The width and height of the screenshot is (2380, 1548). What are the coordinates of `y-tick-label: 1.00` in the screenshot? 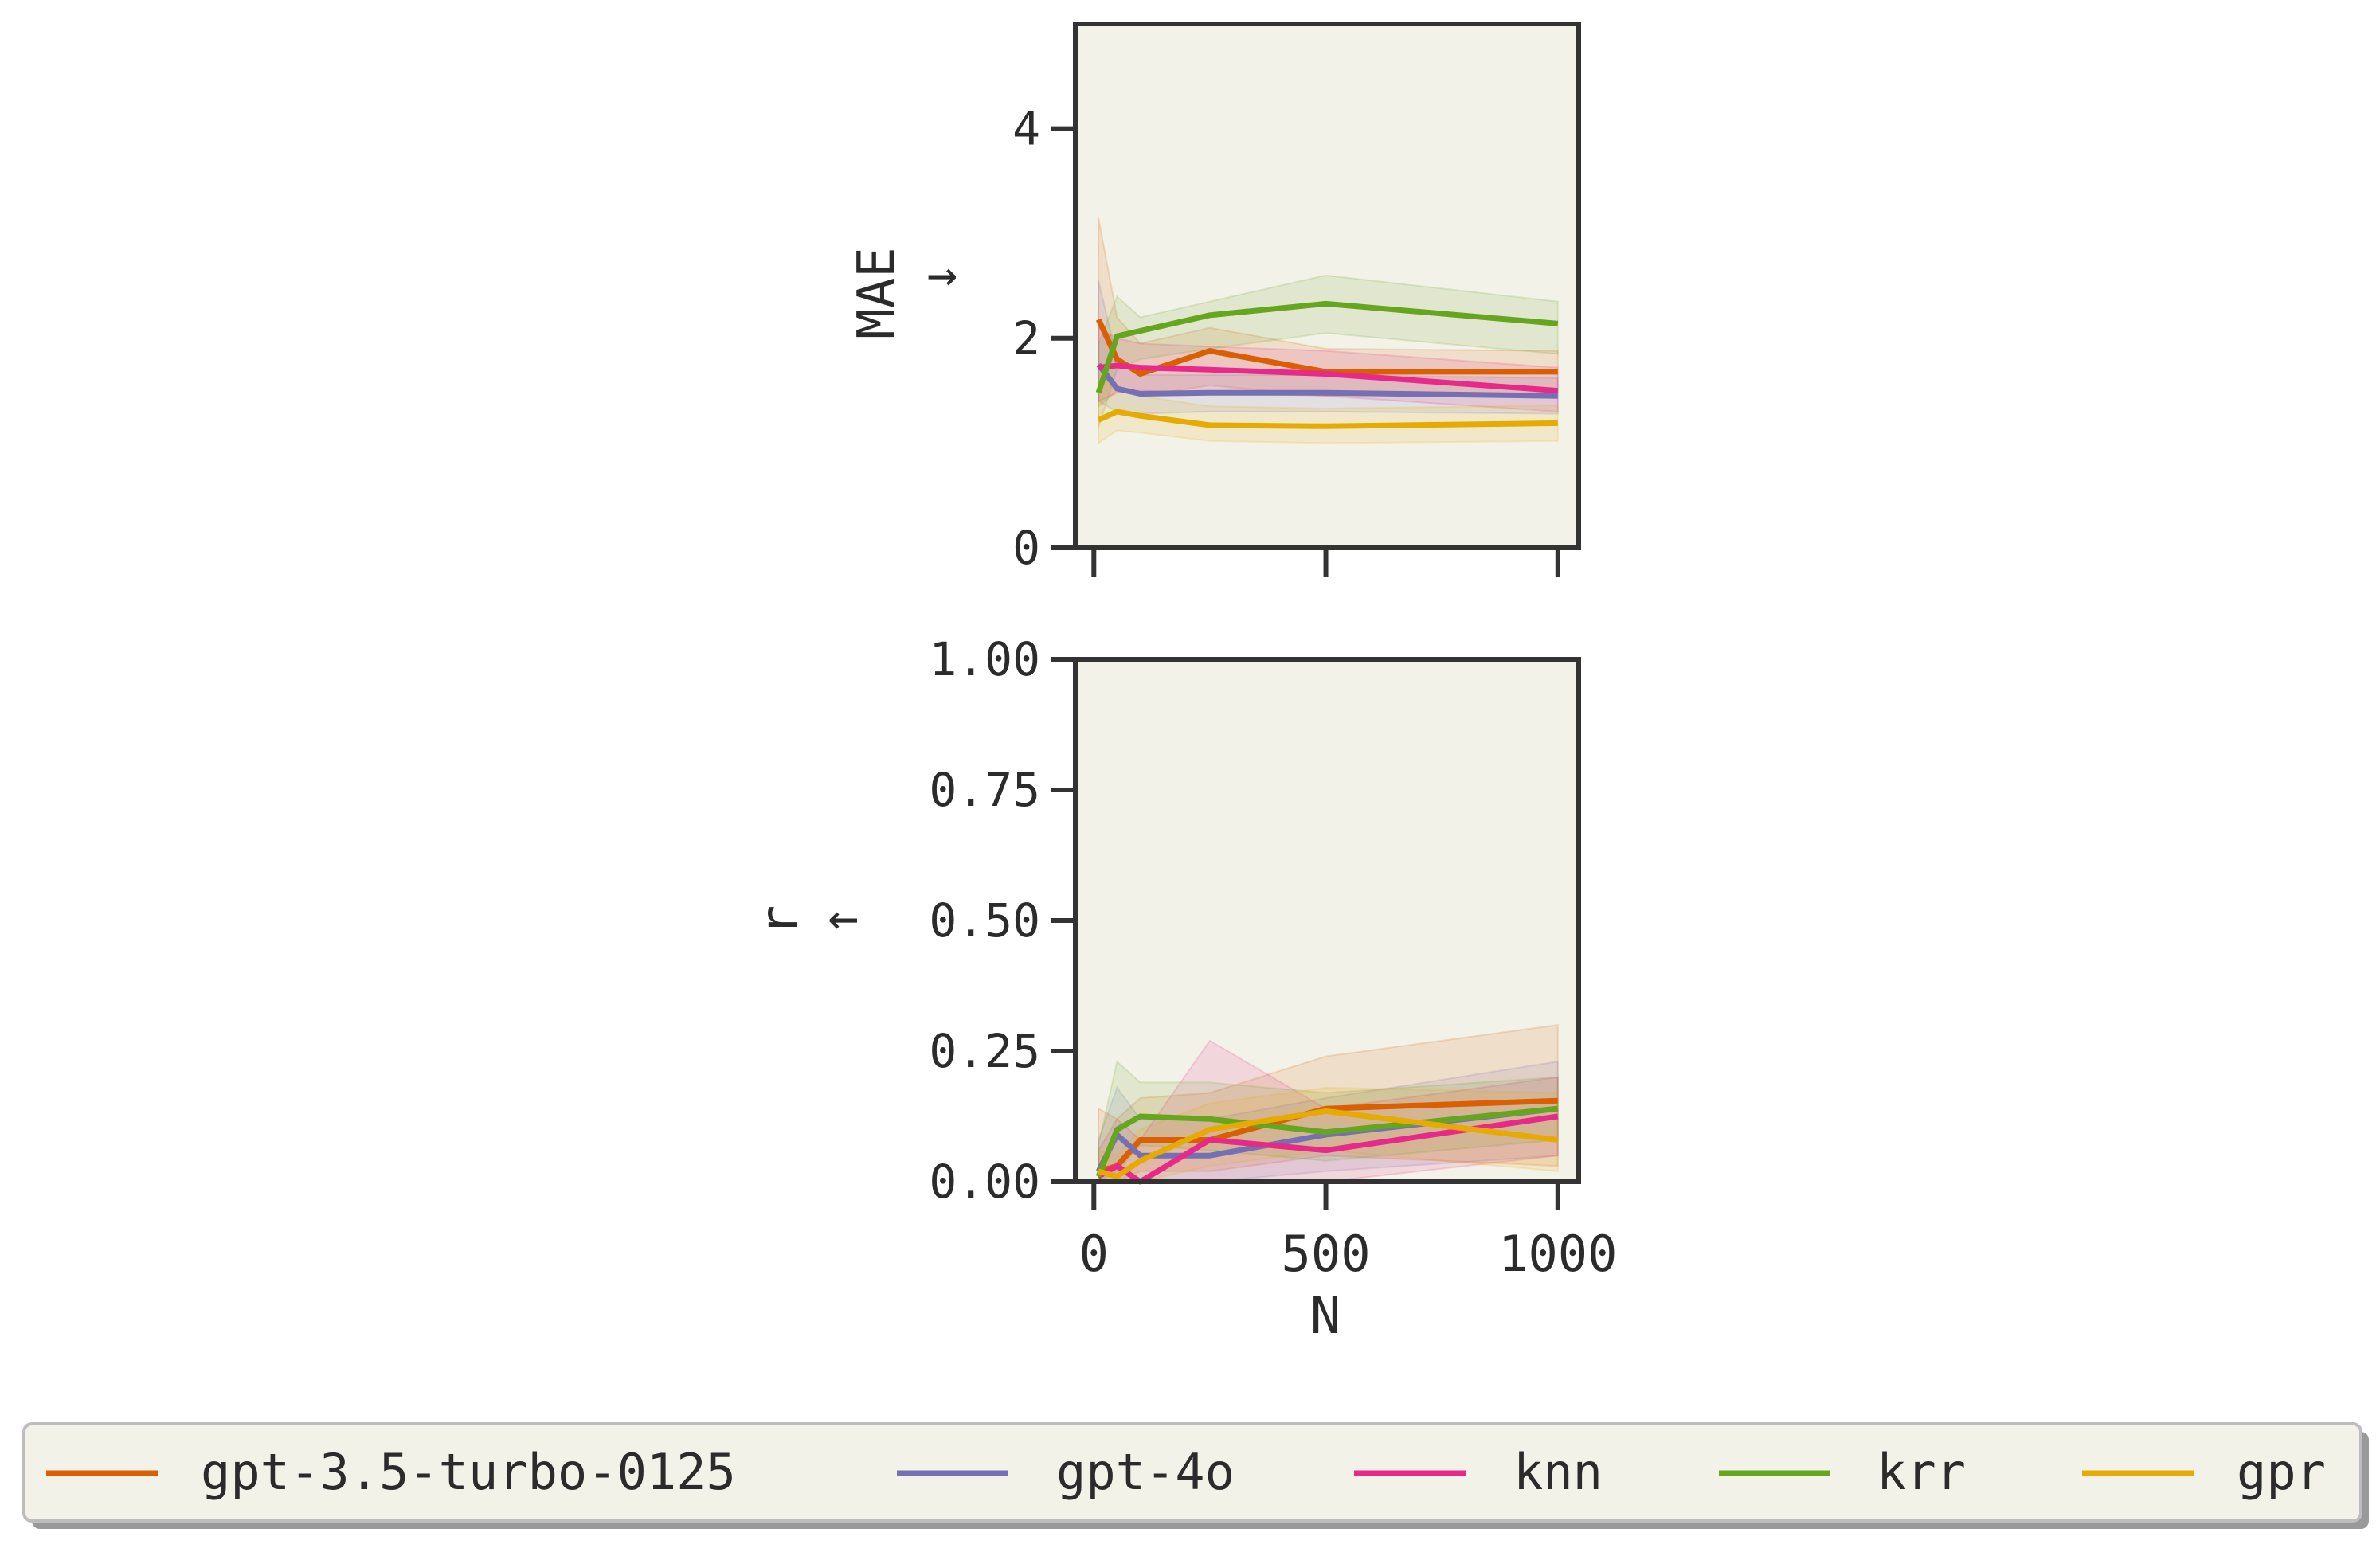 It's located at (984, 659).